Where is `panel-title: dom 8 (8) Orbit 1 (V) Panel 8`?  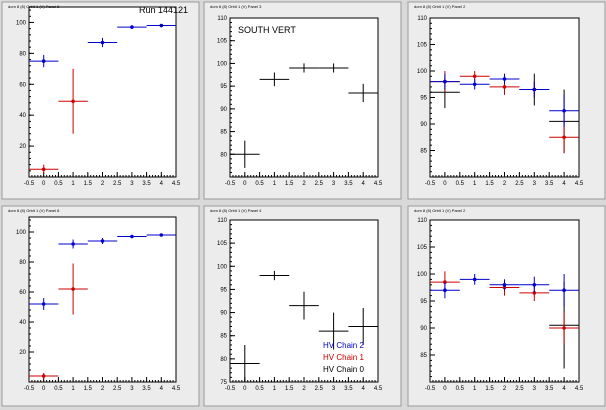
panel-title: dom 8 (8) Orbit 1 (V) Panel 8 is located at coordinates (34, 6).